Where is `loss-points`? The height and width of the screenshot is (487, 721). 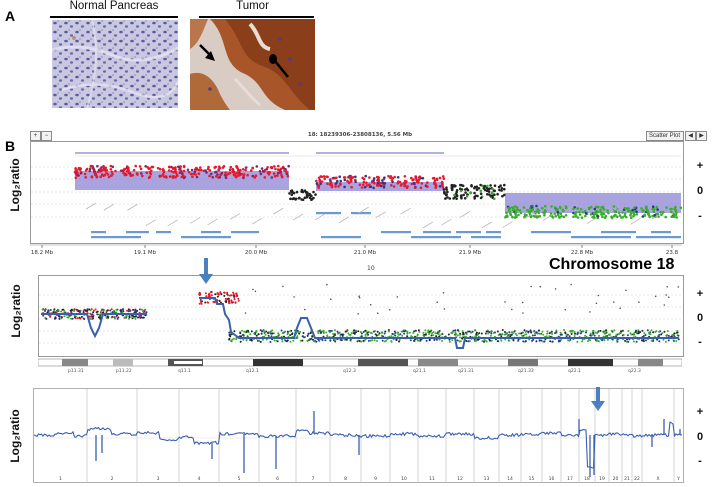 loss-points is located at coordinates (593, 212).